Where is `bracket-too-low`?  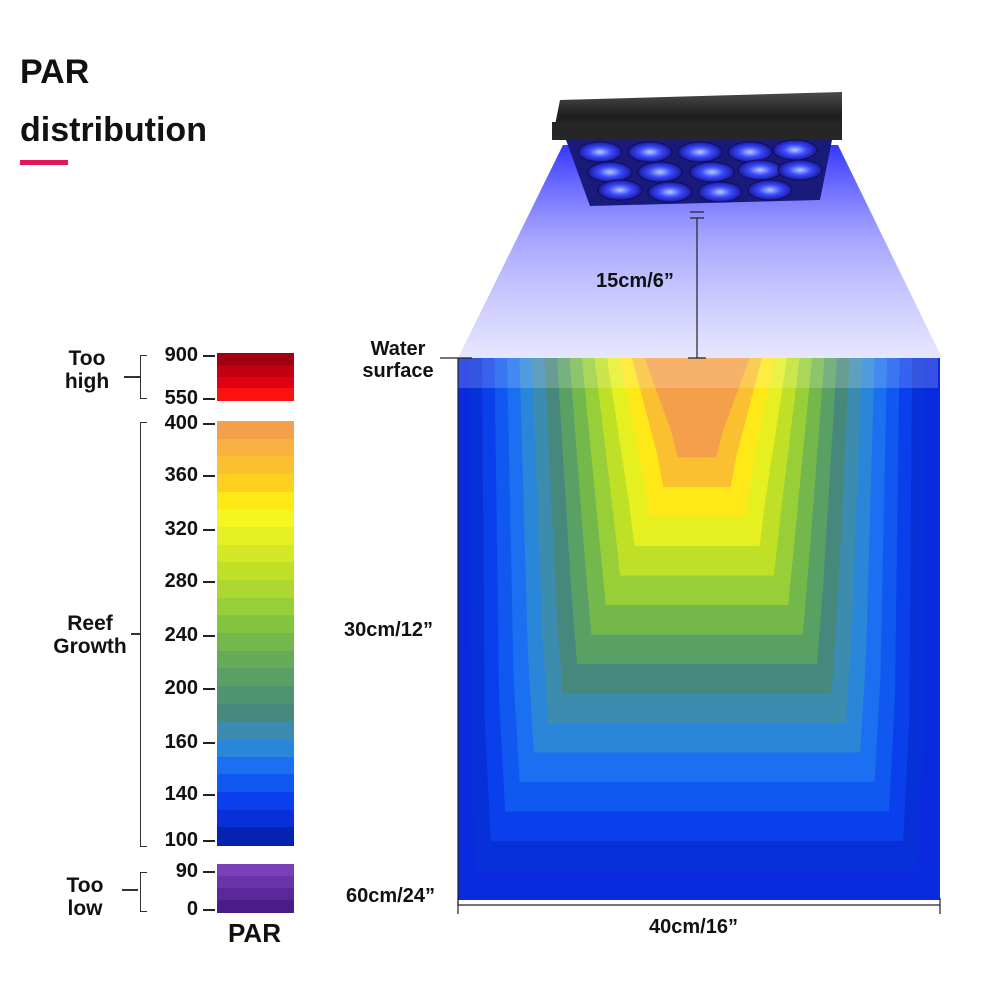
bracket-too-low is located at coordinates (143, 892).